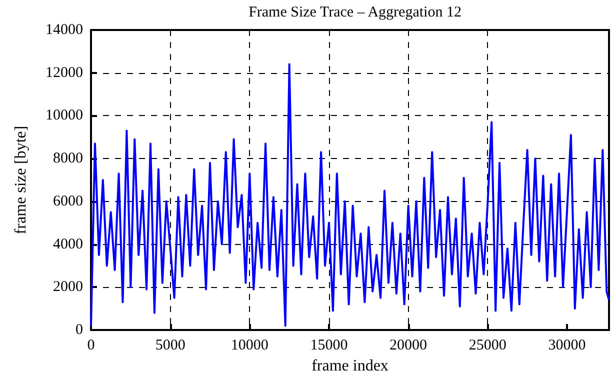 This screenshot has width=611, height=380. I want to click on x-tick-label: 30000, so click(567, 346).